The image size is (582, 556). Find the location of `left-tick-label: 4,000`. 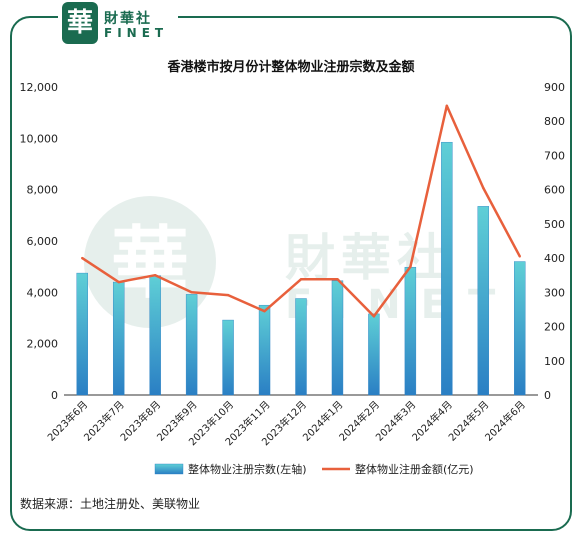

left-tick-label: 4,000 is located at coordinates (43, 292).